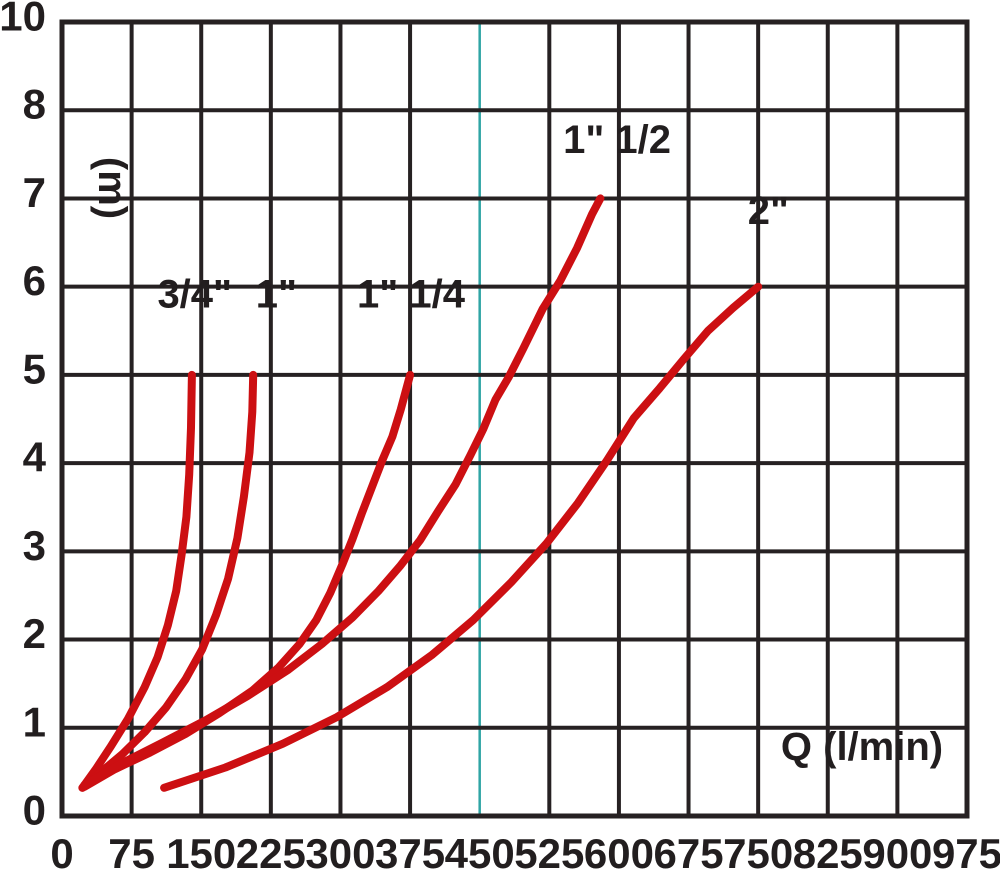 This screenshot has height=880, width=1000. What do you see at coordinates (410, 852) in the screenshot?
I see `x-tick-label: 375` at bounding box center [410, 852].